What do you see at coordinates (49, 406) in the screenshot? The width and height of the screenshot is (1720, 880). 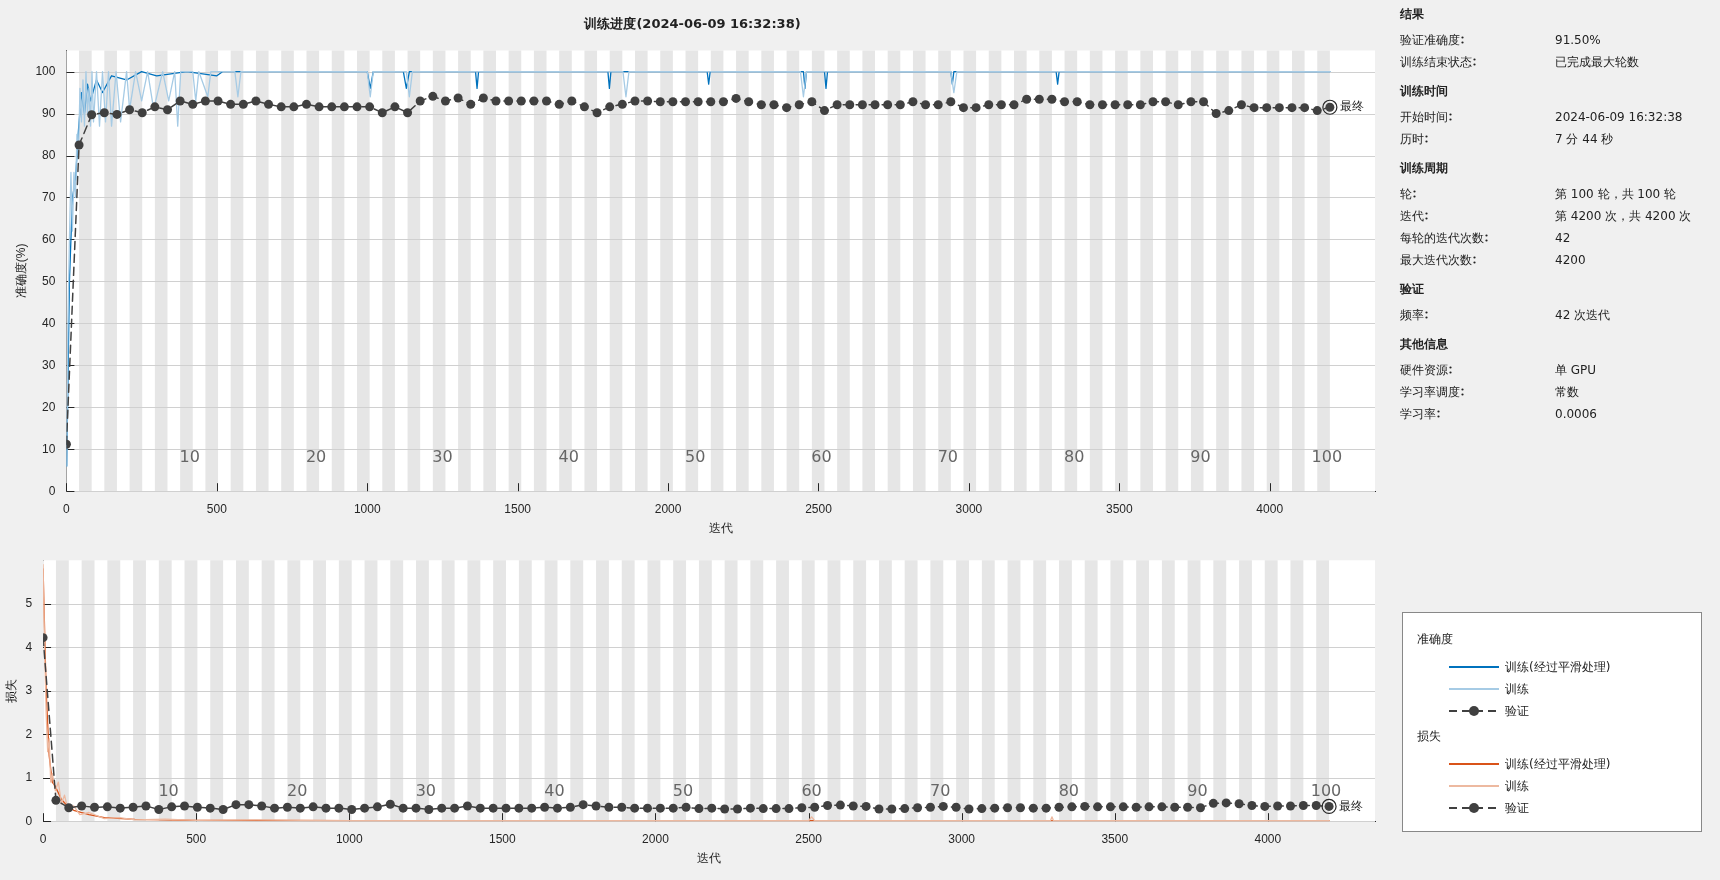 I see `y-tick-label: 20` at bounding box center [49, 406].